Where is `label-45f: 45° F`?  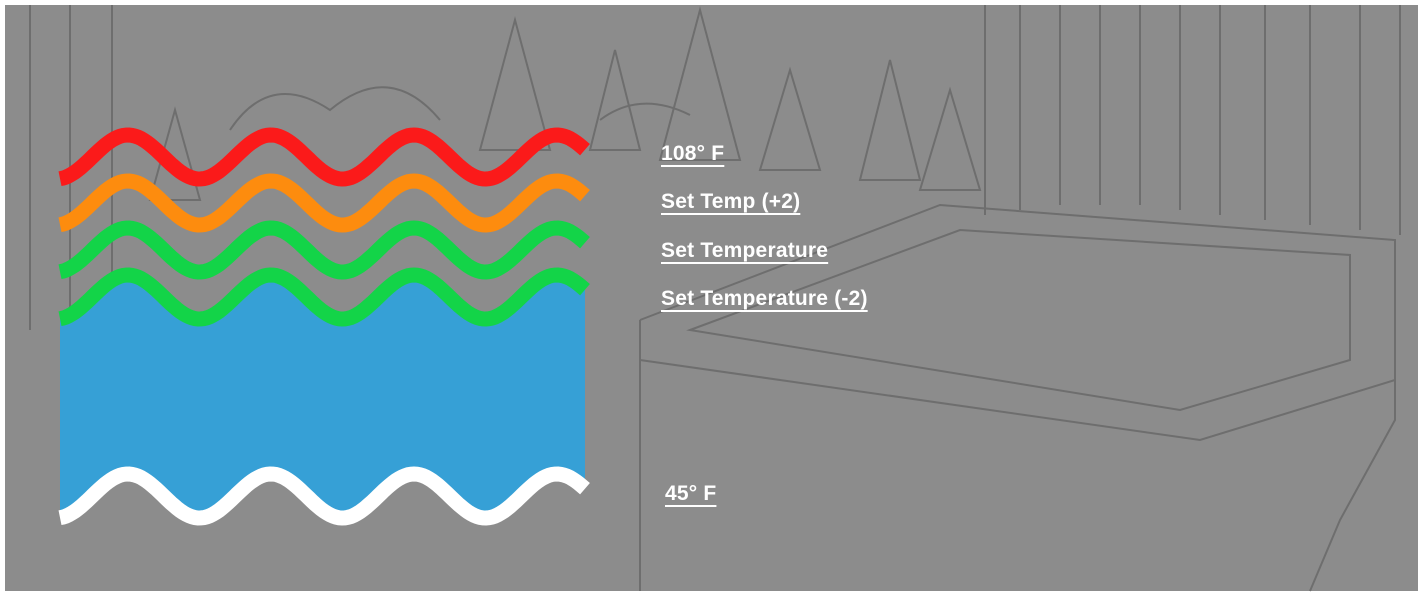
label-45f: 45° F is located at coordinates (690, 494).